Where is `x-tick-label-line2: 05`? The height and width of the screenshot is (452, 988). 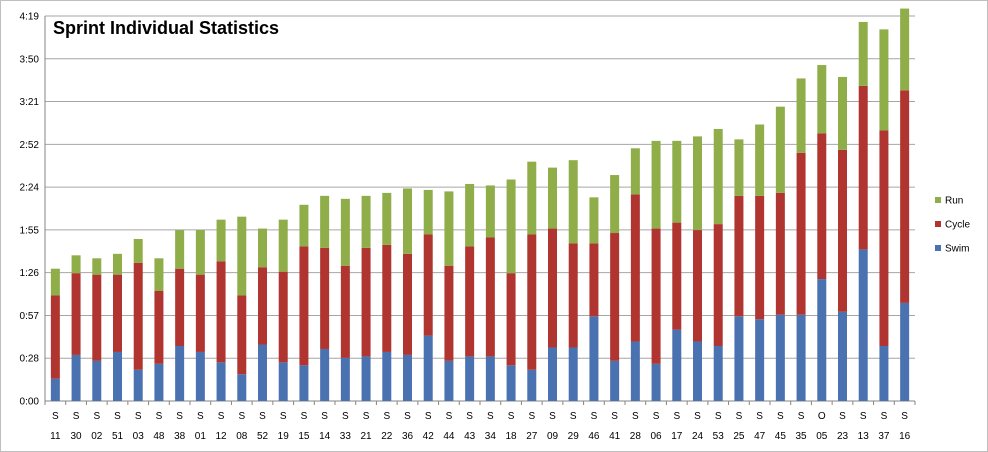
x-tick-label-line2: 05 is located at coordinates (822, 436).